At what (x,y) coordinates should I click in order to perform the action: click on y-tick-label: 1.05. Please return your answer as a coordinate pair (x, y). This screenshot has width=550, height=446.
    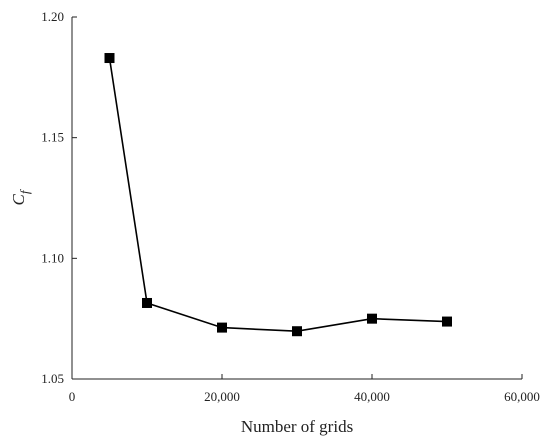
    Looking at the image, I should click on (52, 378).